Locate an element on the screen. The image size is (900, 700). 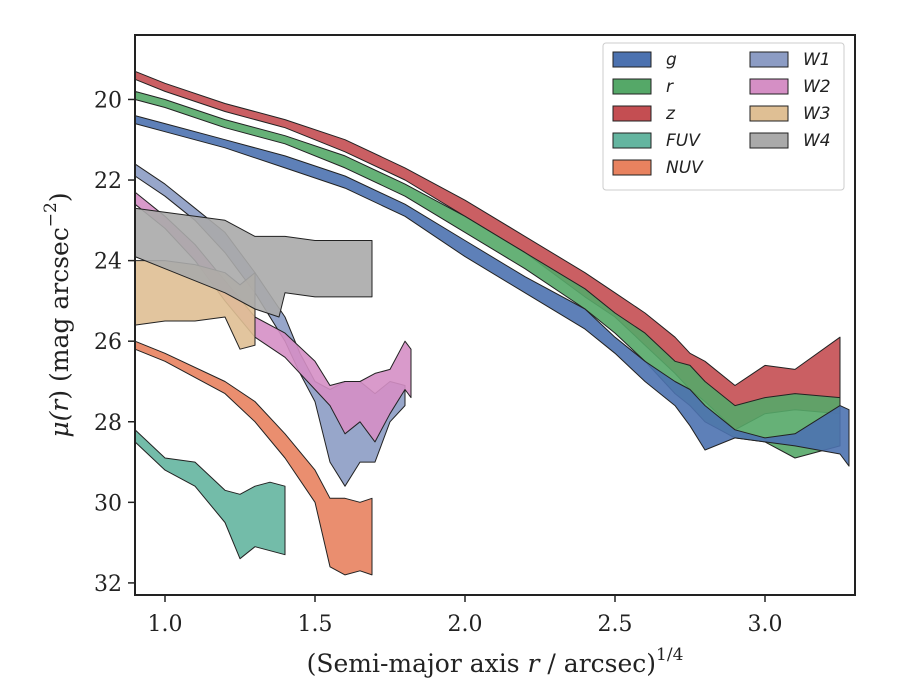
x-tick-label: 2.5 is located at coordinates (615, 624).